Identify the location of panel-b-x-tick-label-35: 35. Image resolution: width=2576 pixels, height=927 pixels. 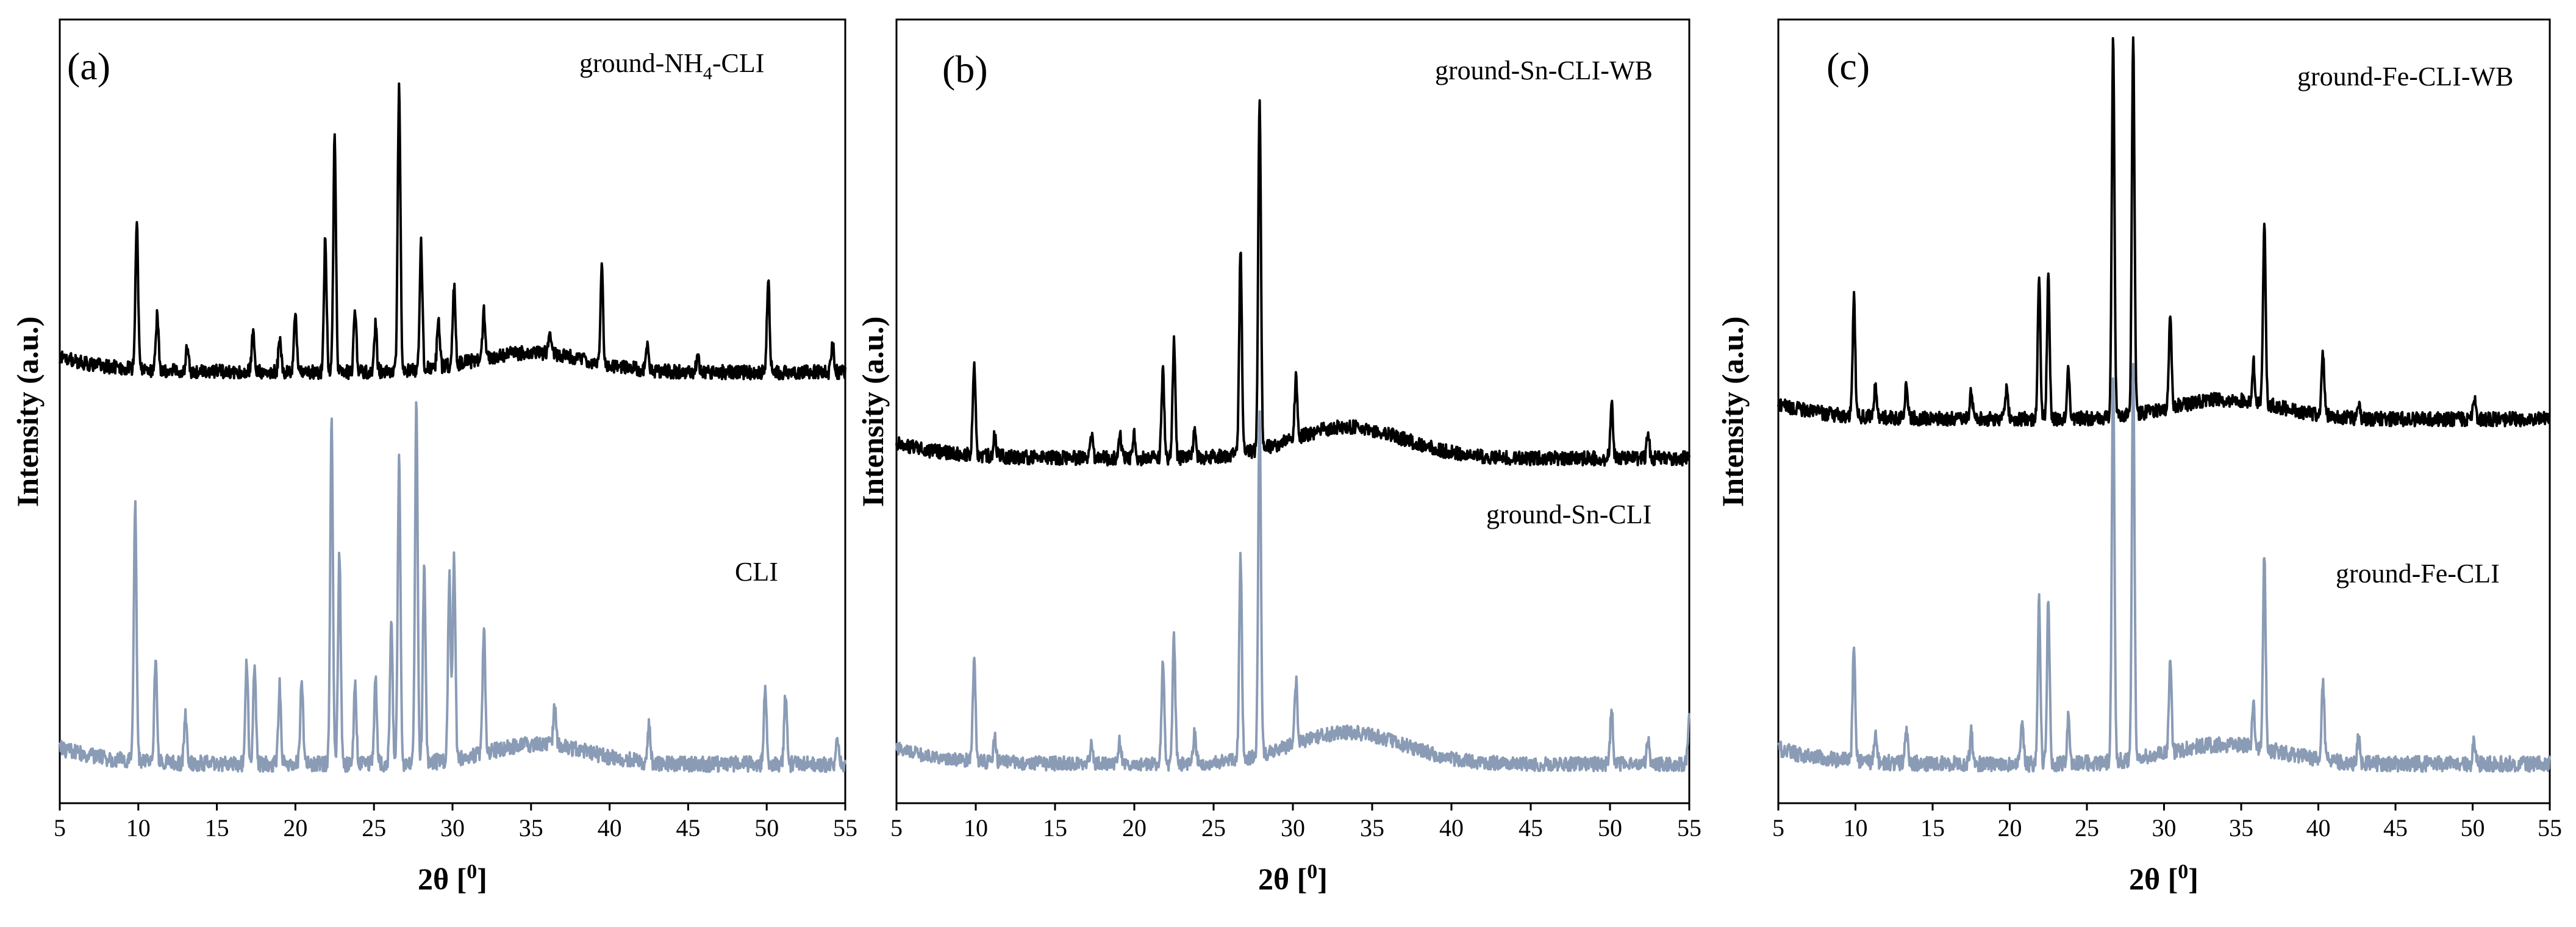
(1372, 828).